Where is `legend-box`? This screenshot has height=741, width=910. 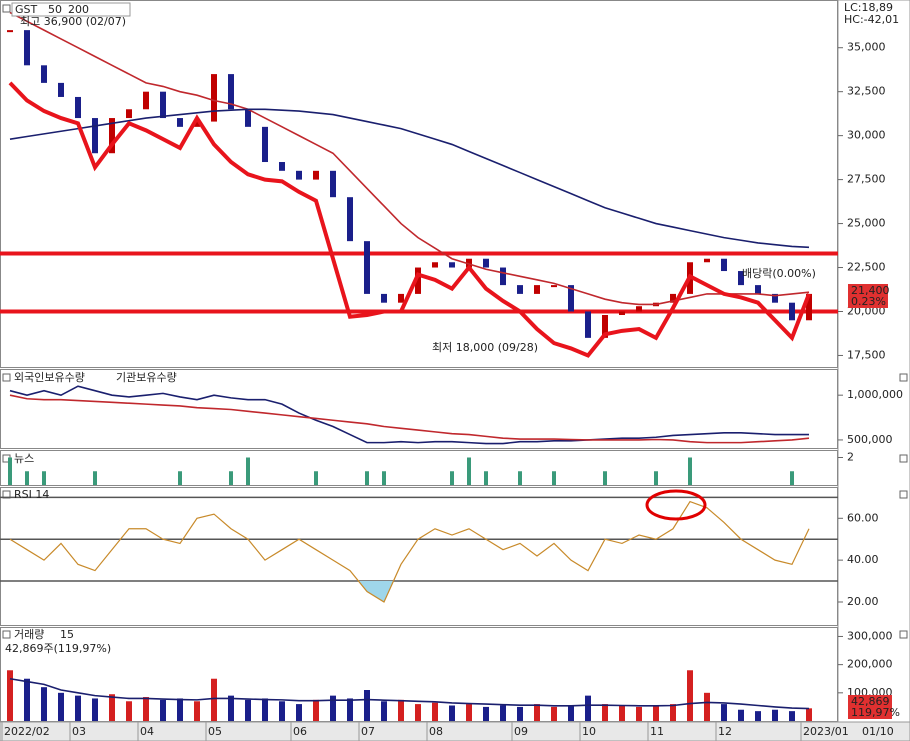
legend-box is located at coordinates (71, 9).